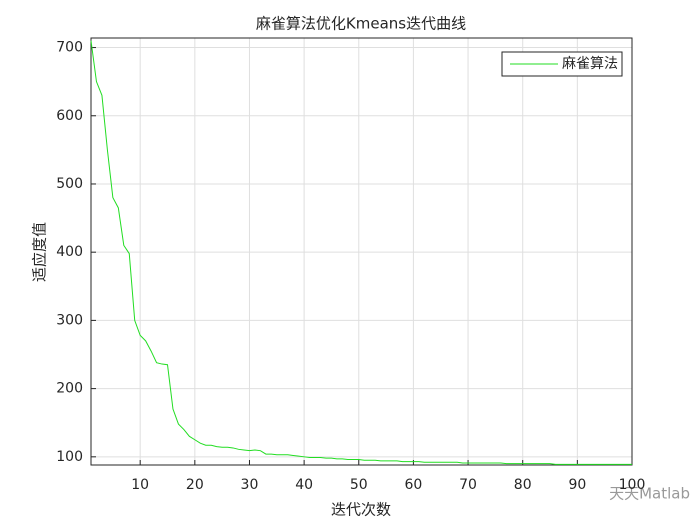 The width and height of the screenshot is (700, 529). Describe the element at coordinates (304, 485) in the screenshot. I see `x-tick-label: 40` at that location.